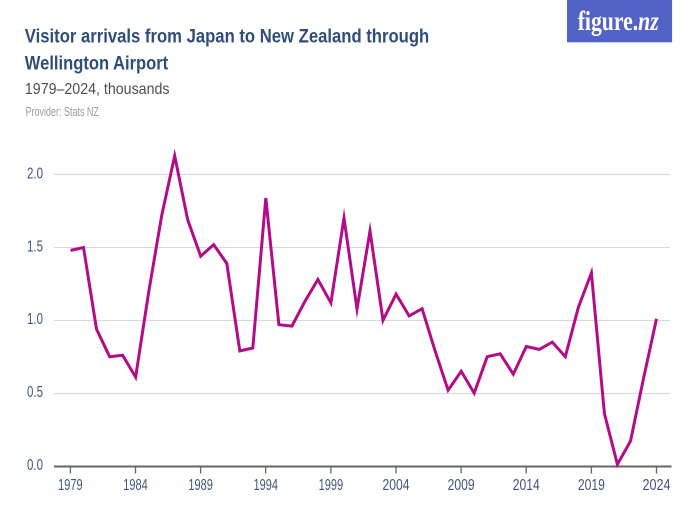 This screenshot has width=700, height=530. Describe the element at coordinates (618, 21) in the screenshot. I see `svg-text: figure.nz` at that location.